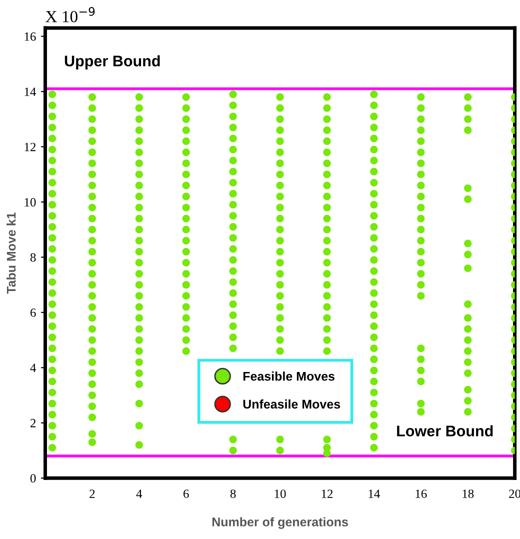  Describe the element at coordinates (291, 404) in the screenshot. I see `legend-label: Unfeasile Moves` at that location.